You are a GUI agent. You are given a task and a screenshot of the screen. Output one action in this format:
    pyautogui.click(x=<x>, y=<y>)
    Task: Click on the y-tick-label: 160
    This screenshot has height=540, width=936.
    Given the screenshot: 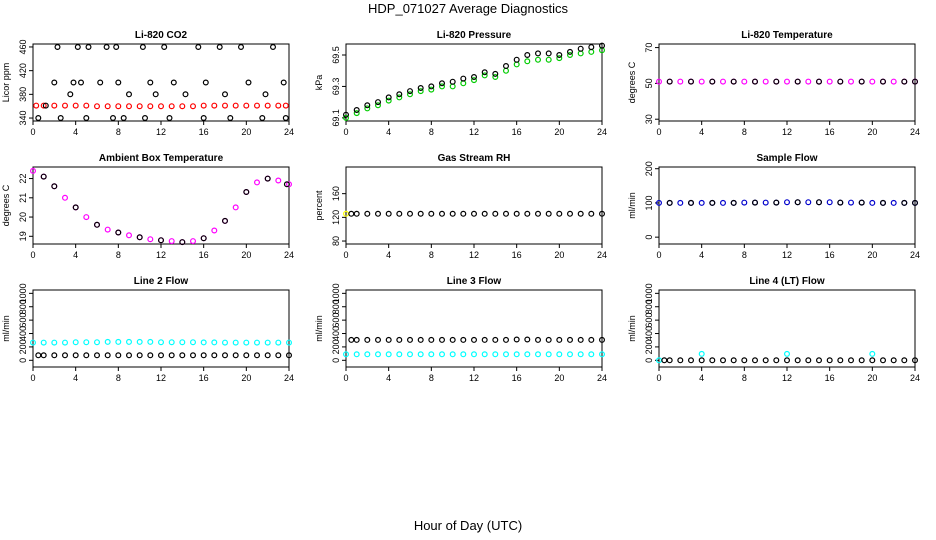 What is the action you would take?
    pyautogui.click(x=336, y=193)
    